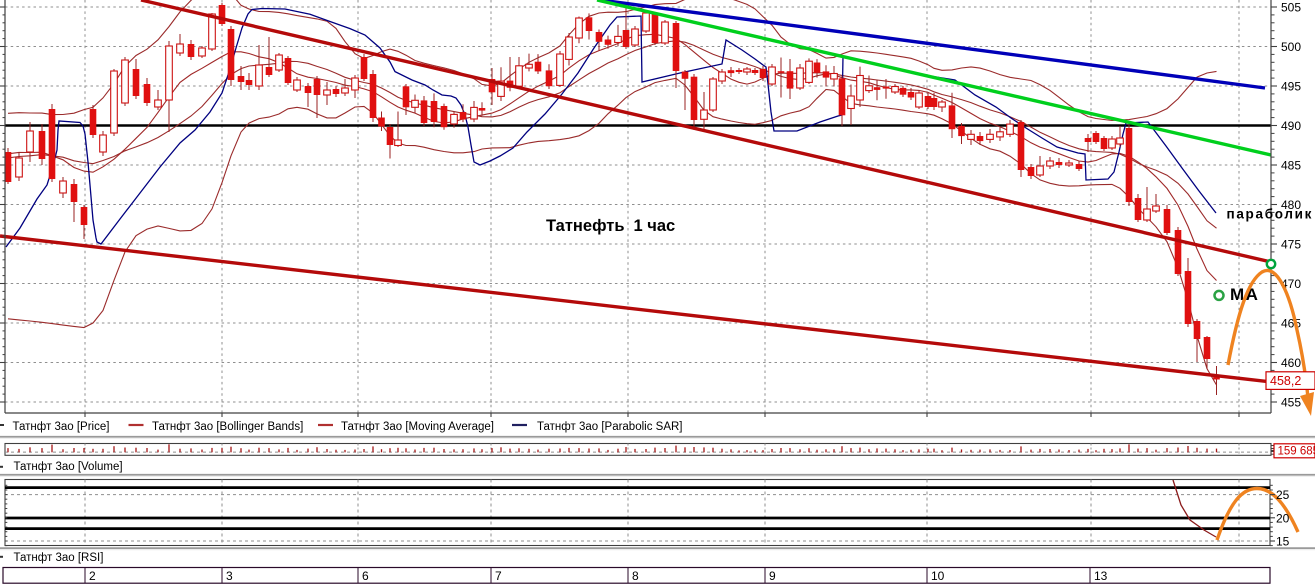 This screenshot has height=588, width=1315. What do you see at coordinates (1283, 495) in the screenshot?
I see `svg-text: 25` at bounding box center [1283, 495].